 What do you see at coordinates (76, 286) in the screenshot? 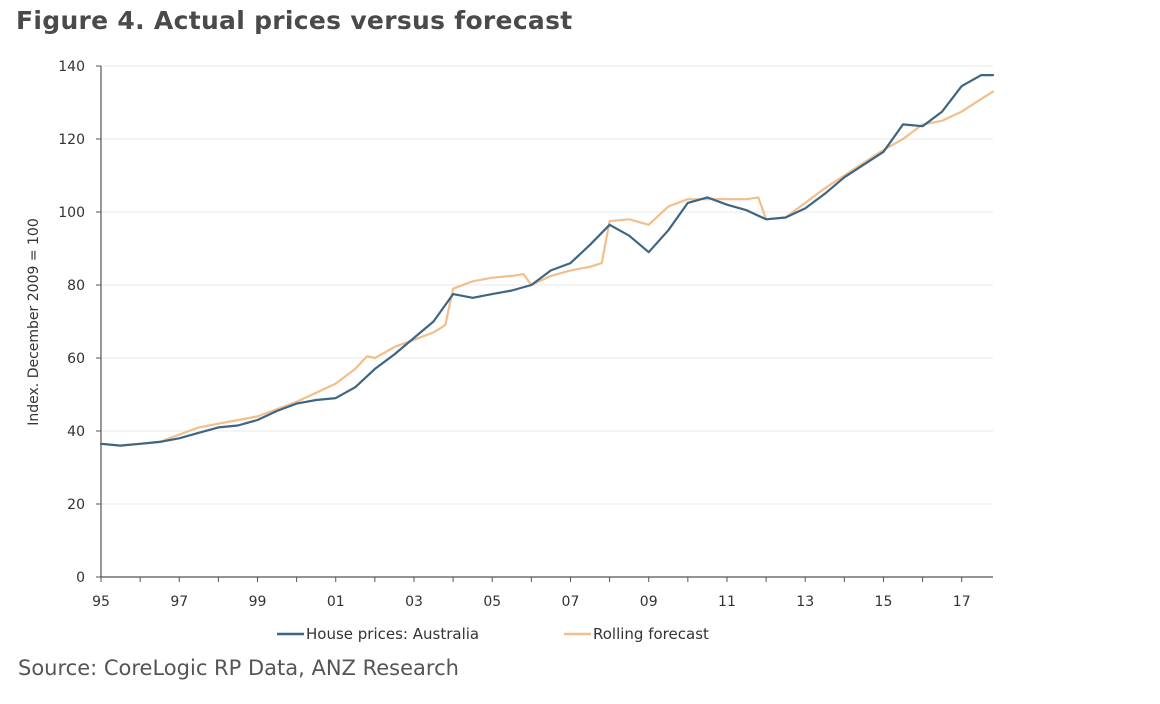
I see `y-tick-label: 80` at bounding box center [76, 286].